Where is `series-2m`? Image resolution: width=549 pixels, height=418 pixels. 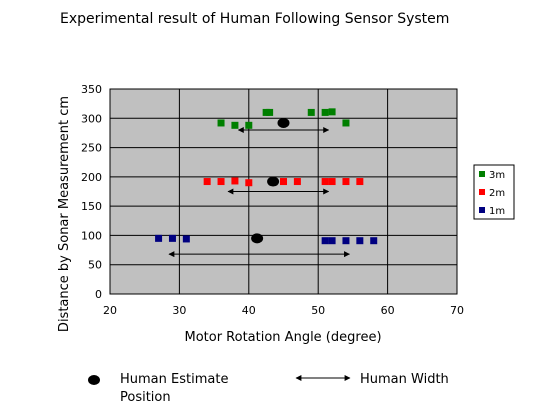 series-2m is located at coordinates (283, 182).